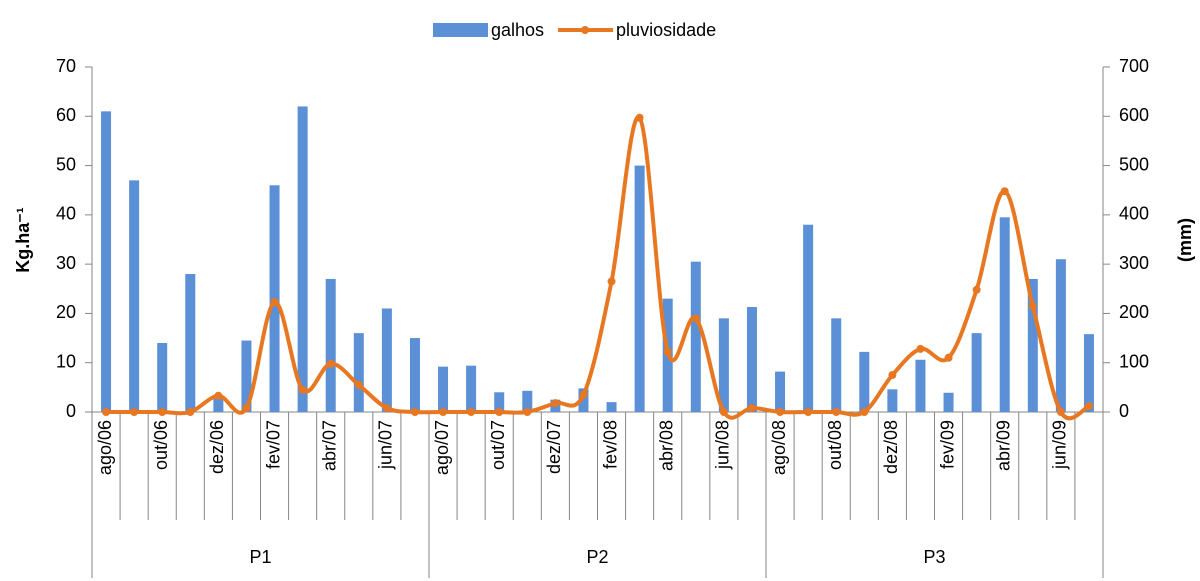 This screenshot has height=581, width=1200. What do you see at coordinates (71, 411) in the screenshot?
I see `y-tick-label: 0` at bounding box center [71, 411].